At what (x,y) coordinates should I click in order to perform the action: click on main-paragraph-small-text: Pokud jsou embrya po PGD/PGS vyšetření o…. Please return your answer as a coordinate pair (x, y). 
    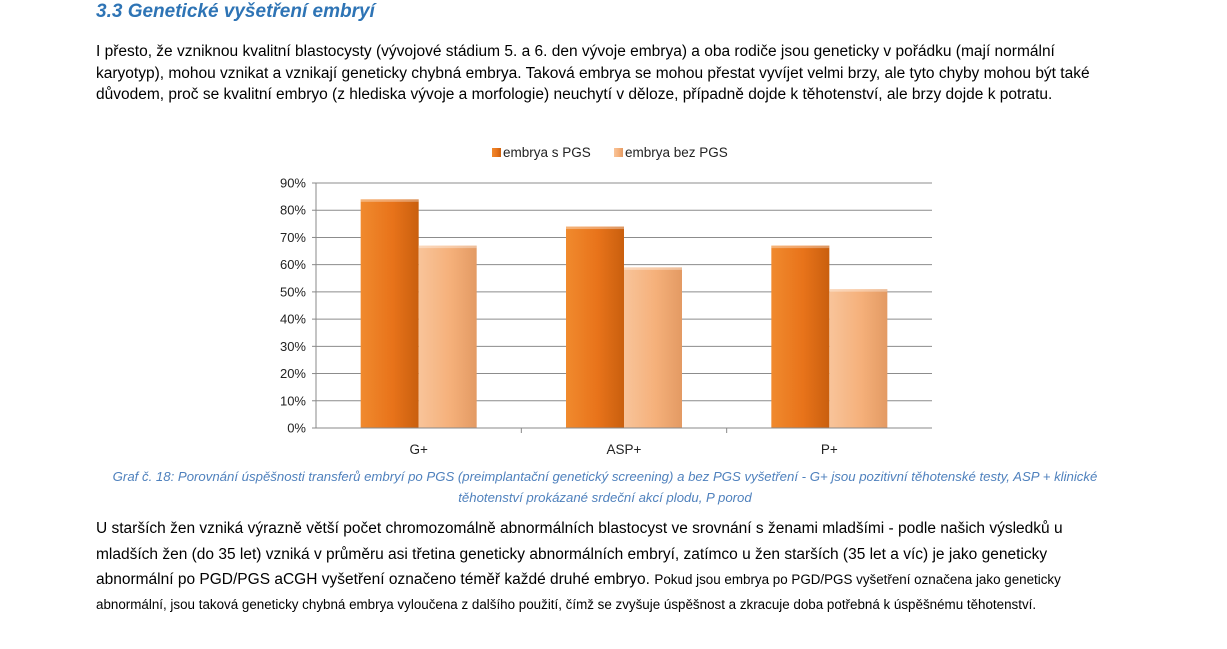
    Looking at the image, I should click on (578, 592).